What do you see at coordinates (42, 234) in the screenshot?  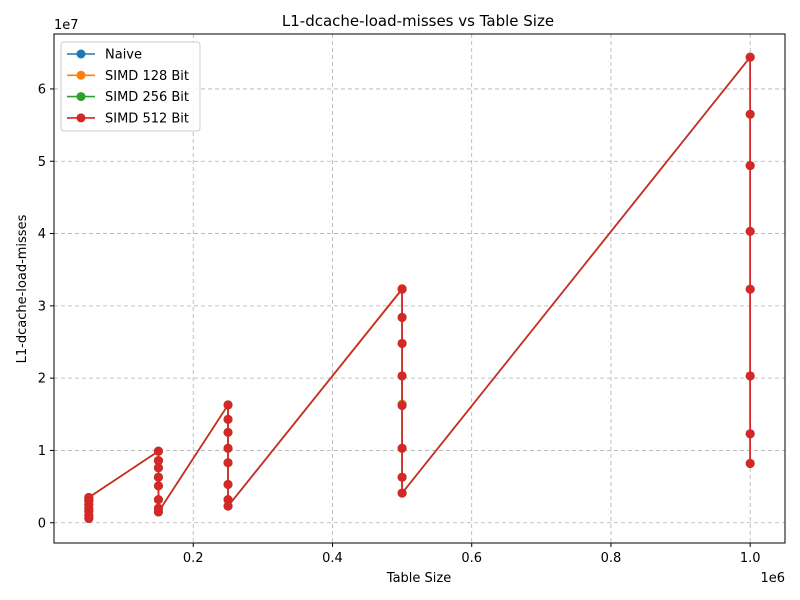 I see `y-tick-label: 4` at bounding box center [42, 234].